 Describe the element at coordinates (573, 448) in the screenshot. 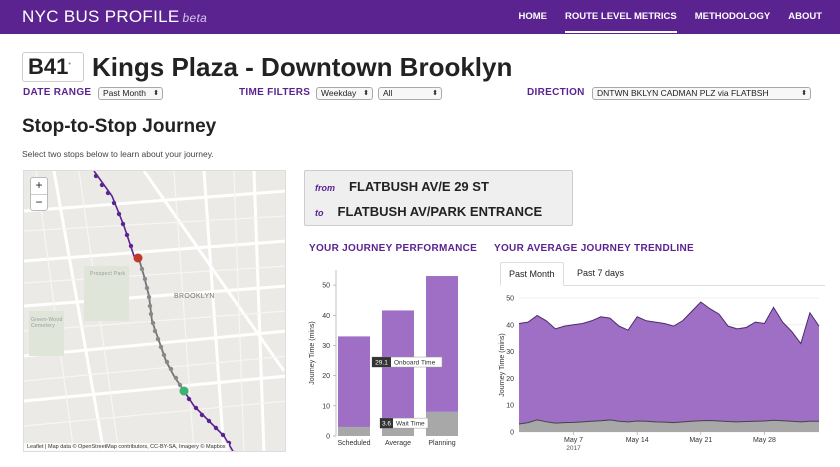

I see `x-tick-year: 2017` at that location.